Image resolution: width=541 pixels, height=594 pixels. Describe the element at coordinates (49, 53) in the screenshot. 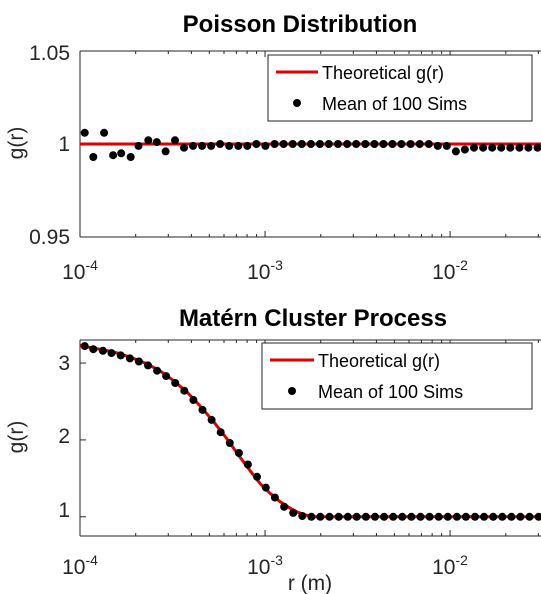

I see `y-tick-label: 1.05` at that location.